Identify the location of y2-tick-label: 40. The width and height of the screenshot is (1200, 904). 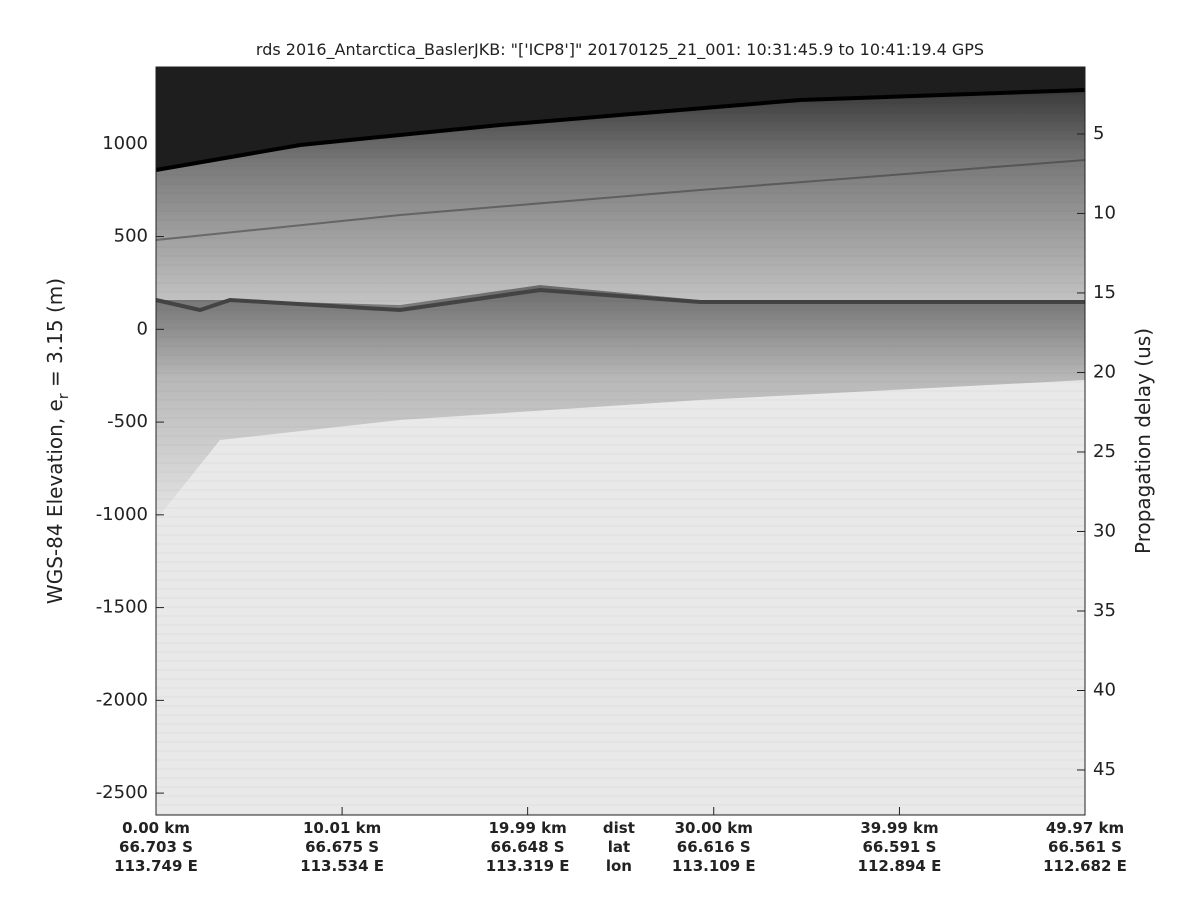
(1104, 689).